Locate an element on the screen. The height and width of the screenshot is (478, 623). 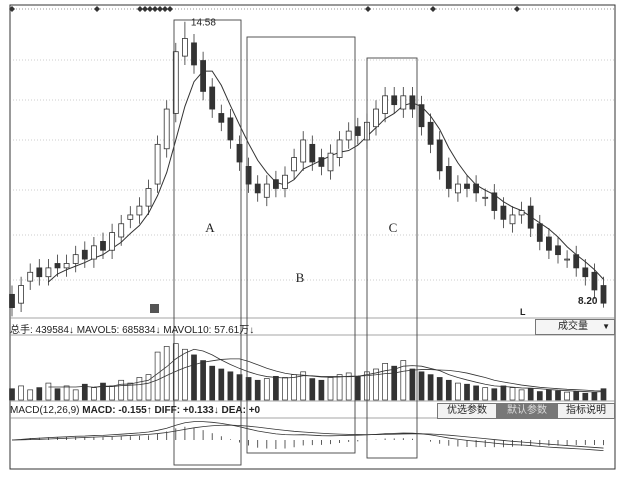
diff-value: DIFF: +0.133↓ is located at coordinates (186, 410).